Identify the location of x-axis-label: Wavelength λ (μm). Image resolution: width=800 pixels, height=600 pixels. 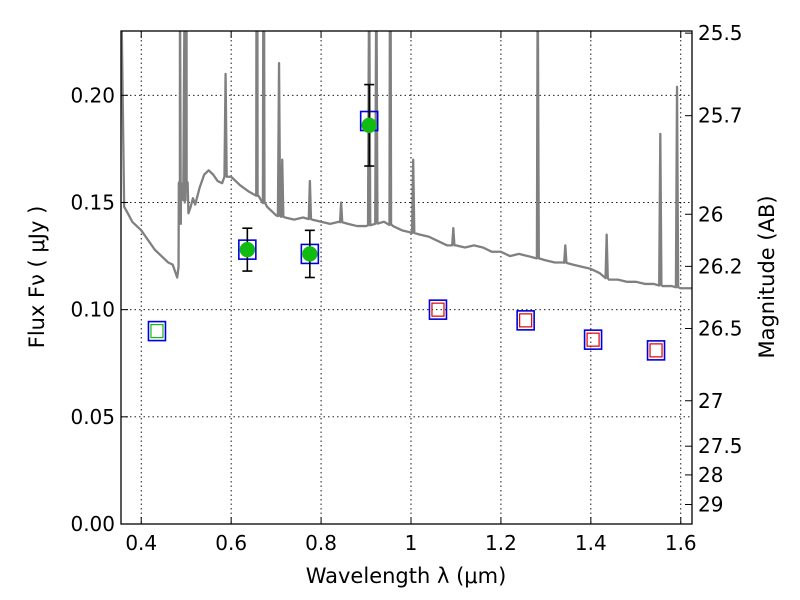
(406, 576).